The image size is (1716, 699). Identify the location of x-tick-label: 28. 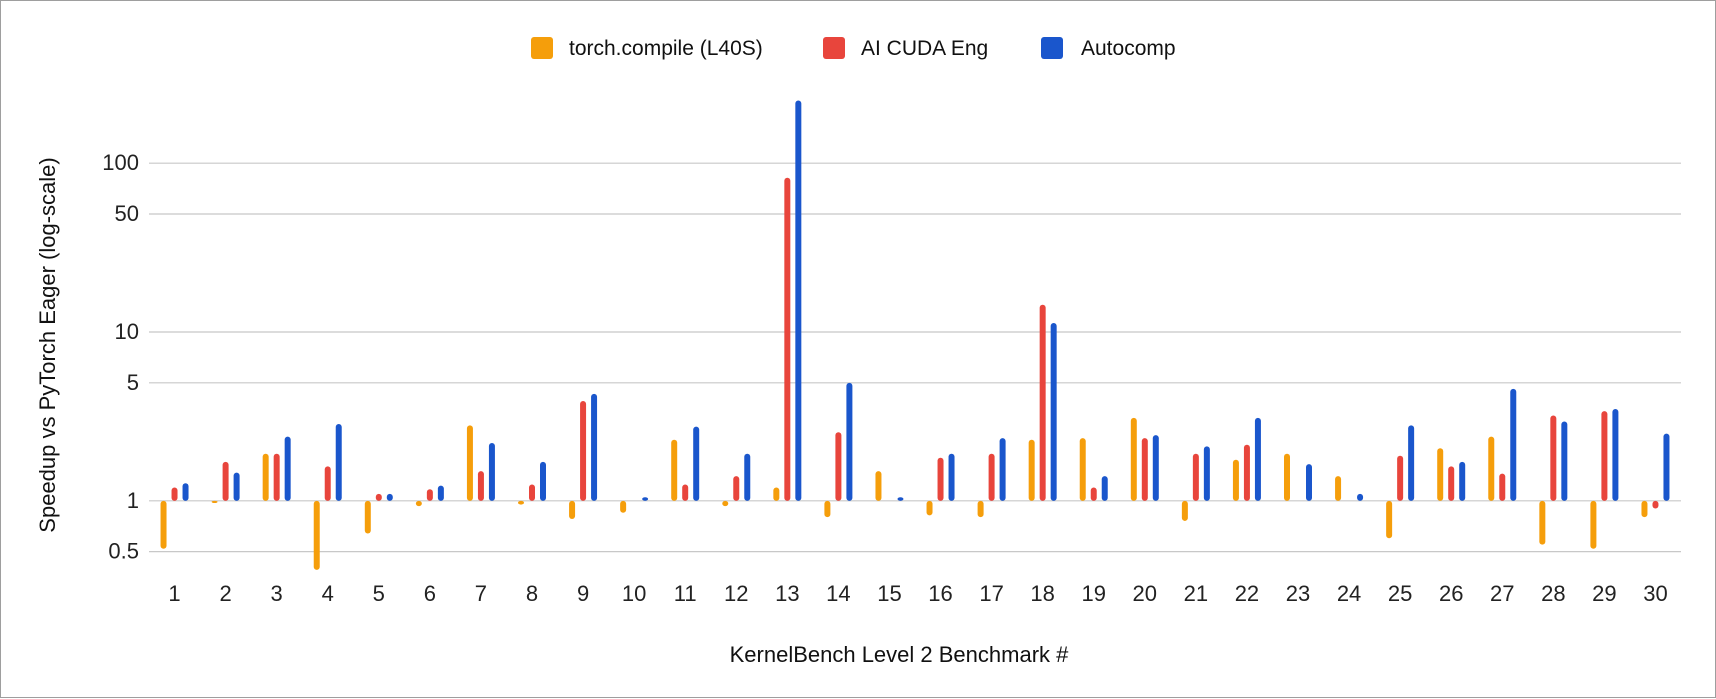
(1553, 593).